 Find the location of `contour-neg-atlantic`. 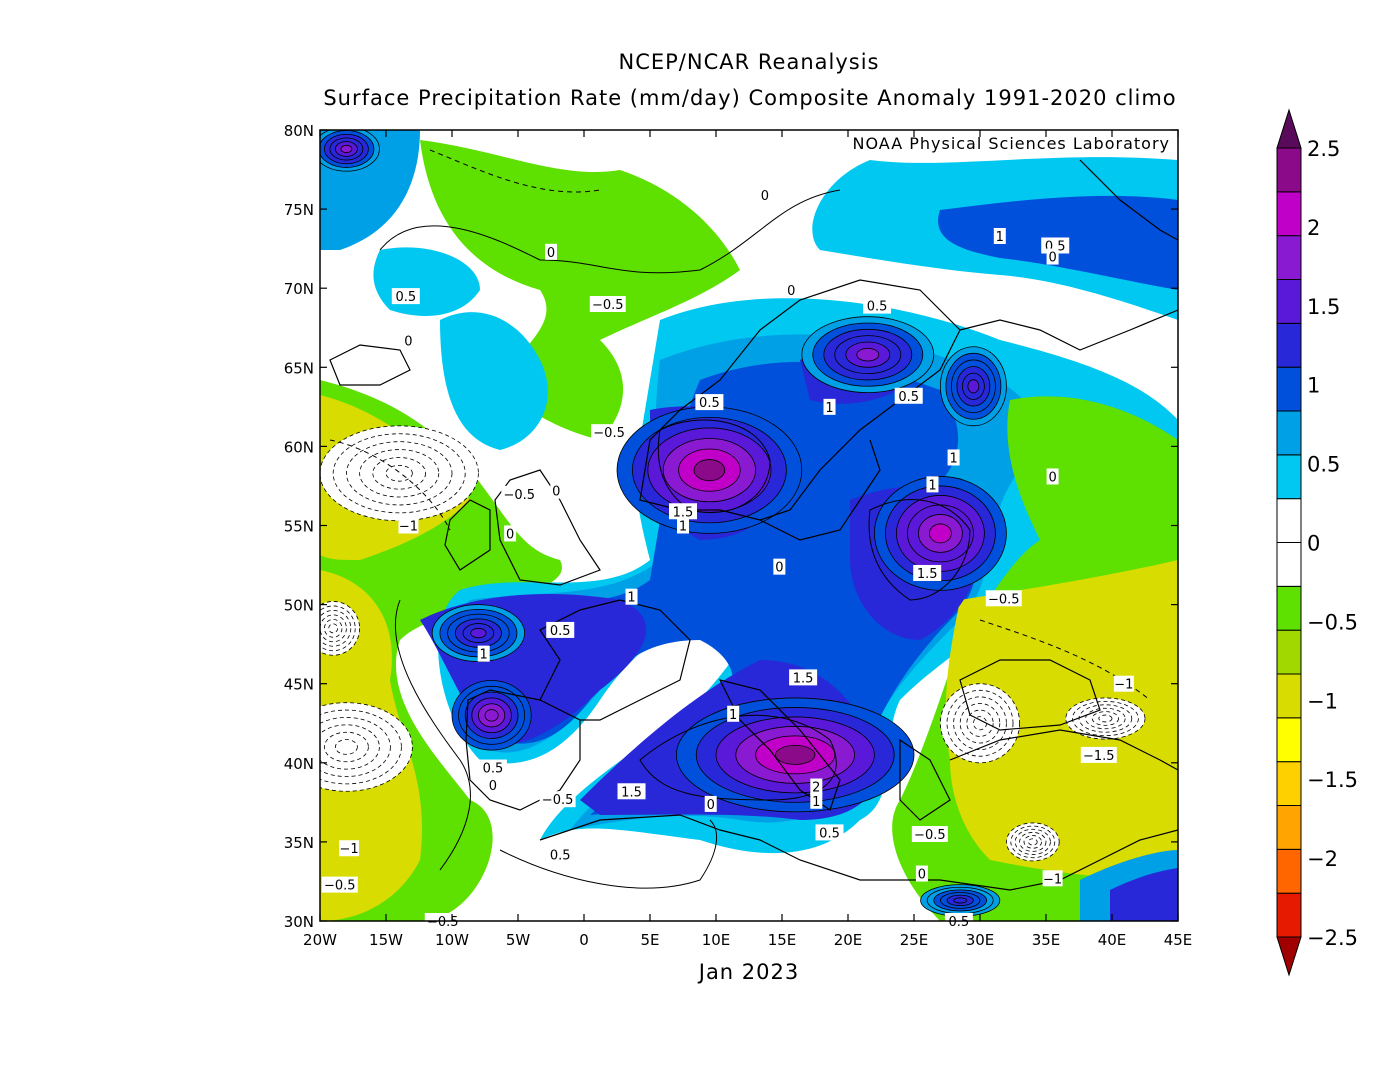

contour-neg-atlantic is located at coordinates (390, 485).